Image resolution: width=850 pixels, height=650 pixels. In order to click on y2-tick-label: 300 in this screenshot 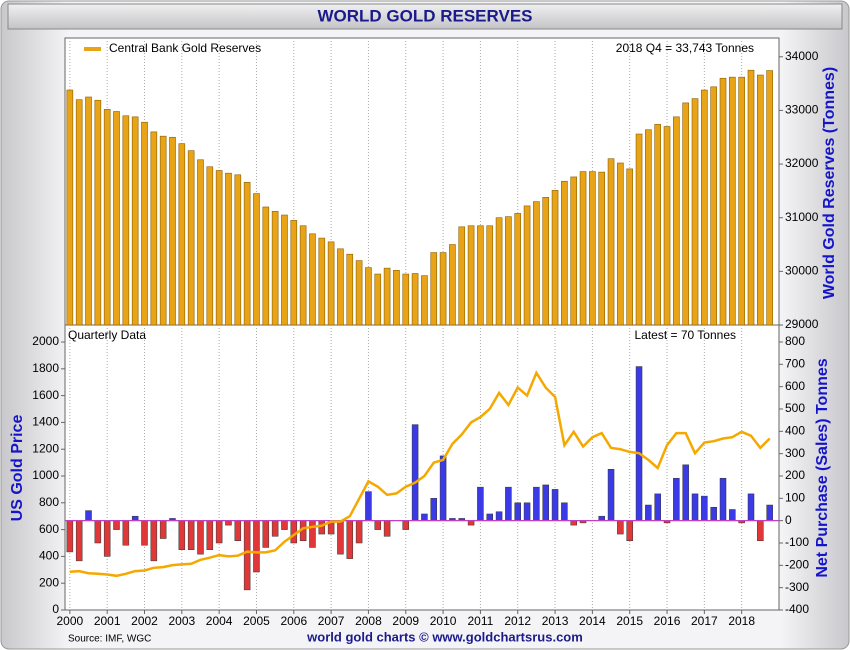, I will do `click(795, 453)`.